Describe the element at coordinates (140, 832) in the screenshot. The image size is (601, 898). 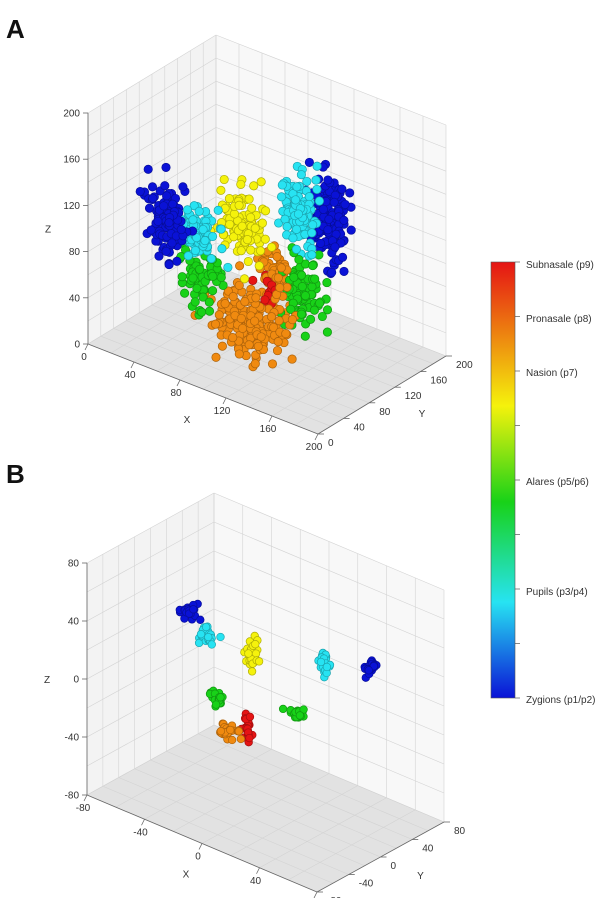
I see `x-tick-label: -40` at that location.